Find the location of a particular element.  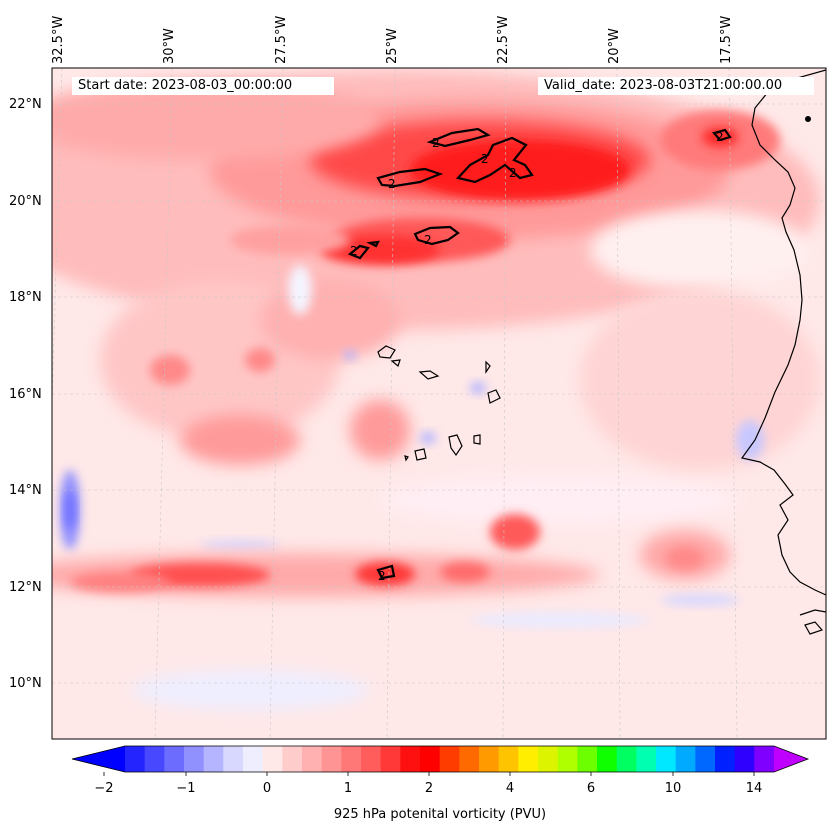

colorbar-tick-label: 6 is located at coordinates (591, 788).